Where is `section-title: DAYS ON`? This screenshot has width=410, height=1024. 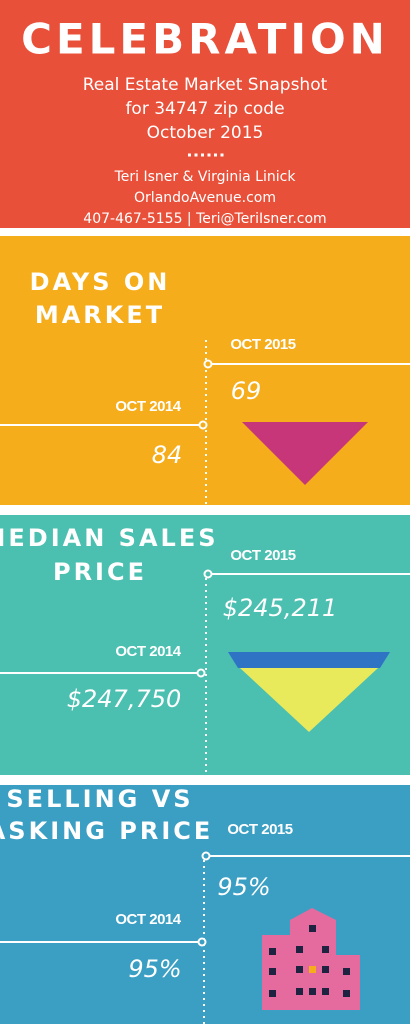
section-title: DAYS ON is located at coordinates (100, 282).